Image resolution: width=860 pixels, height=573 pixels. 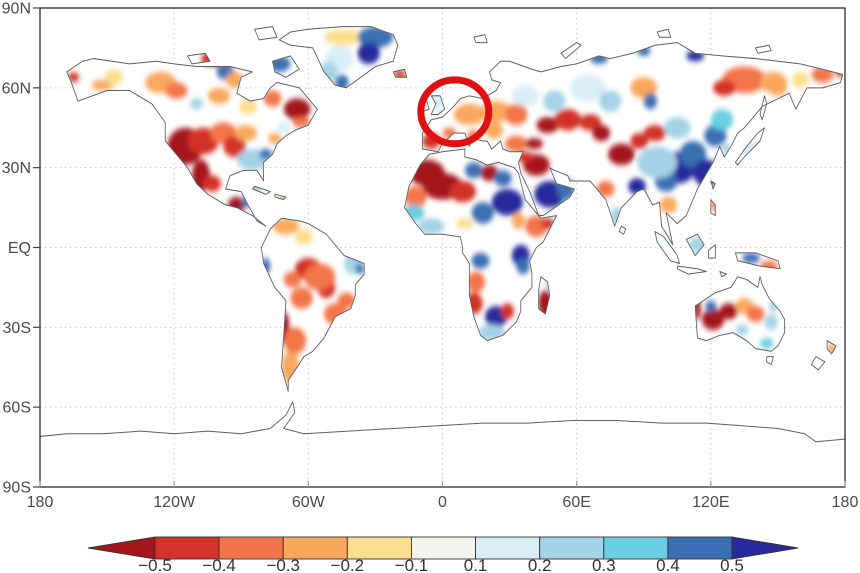 I want to click on colorbar-right-arrow, so click(x=765, y=548).